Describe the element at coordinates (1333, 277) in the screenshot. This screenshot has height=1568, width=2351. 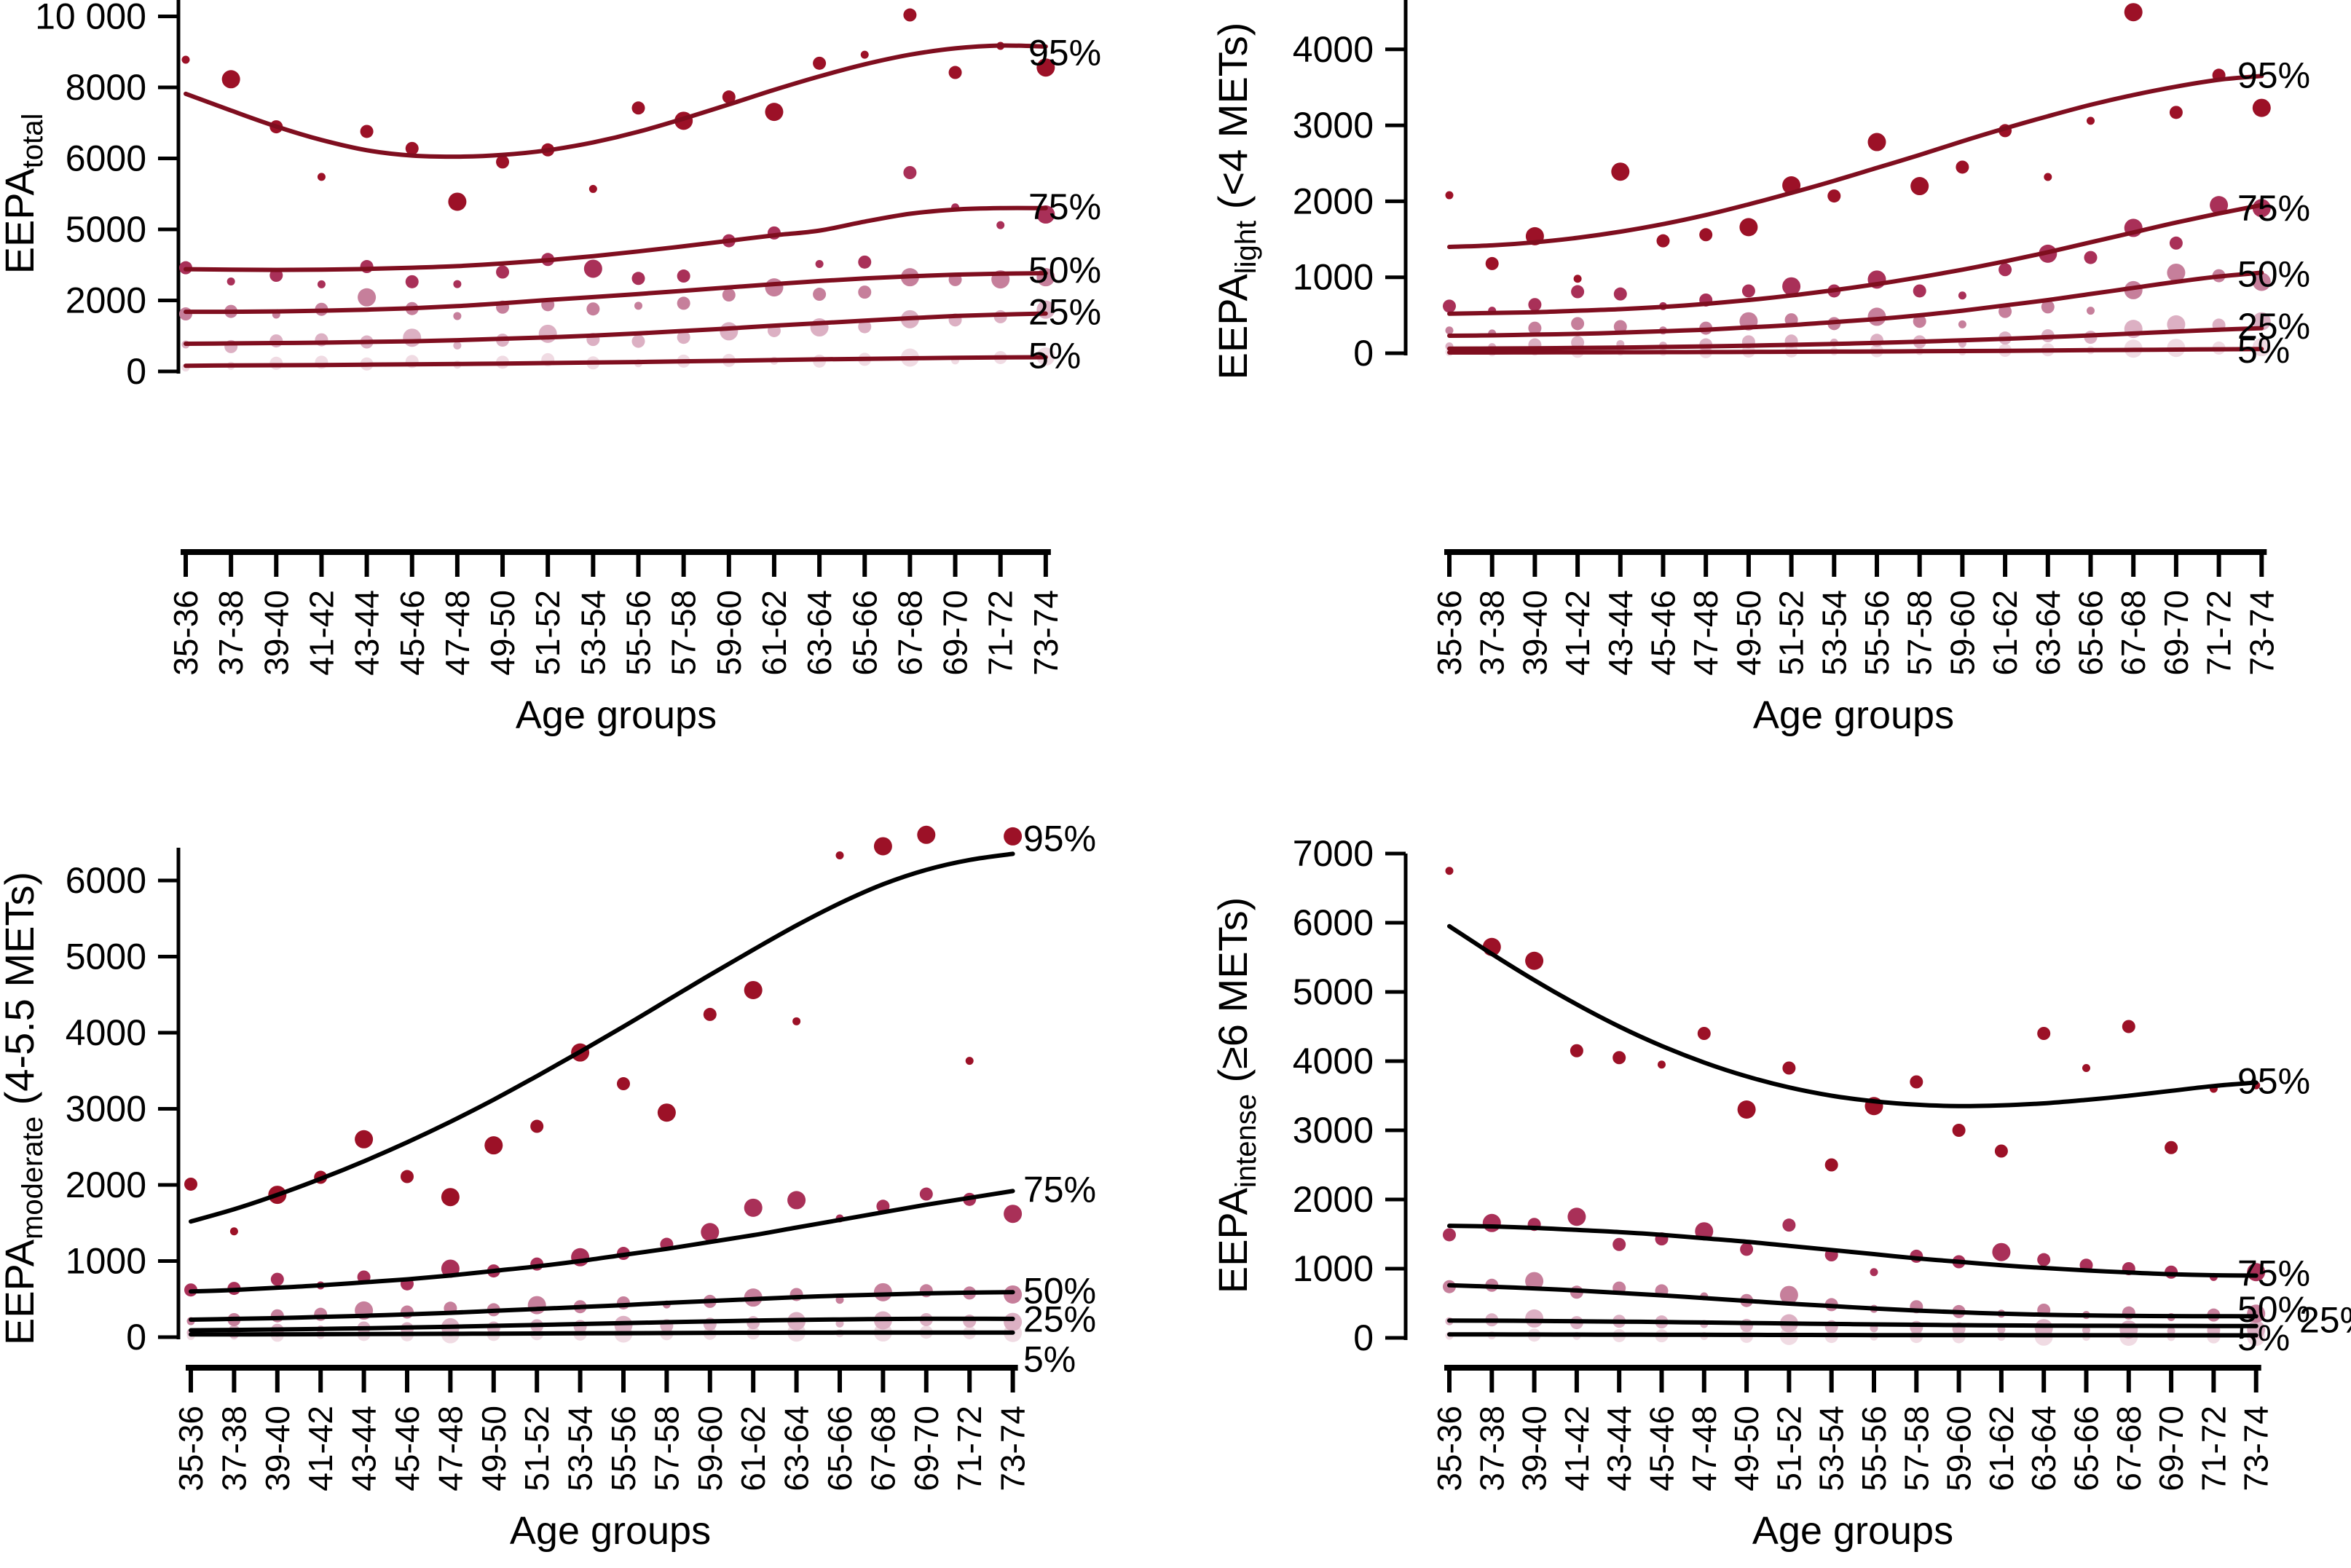
I see `y-tick-label: 1000` at that location.